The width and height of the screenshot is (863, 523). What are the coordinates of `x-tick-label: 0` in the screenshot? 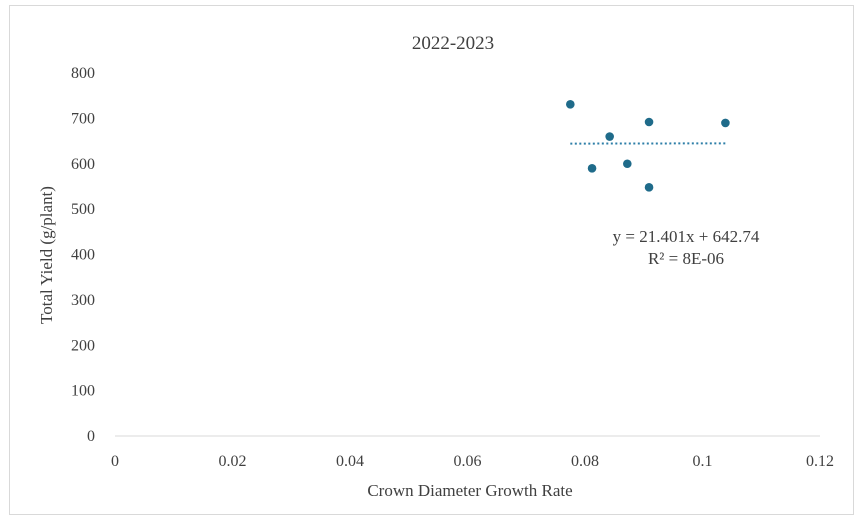 It's located at (115, 461).